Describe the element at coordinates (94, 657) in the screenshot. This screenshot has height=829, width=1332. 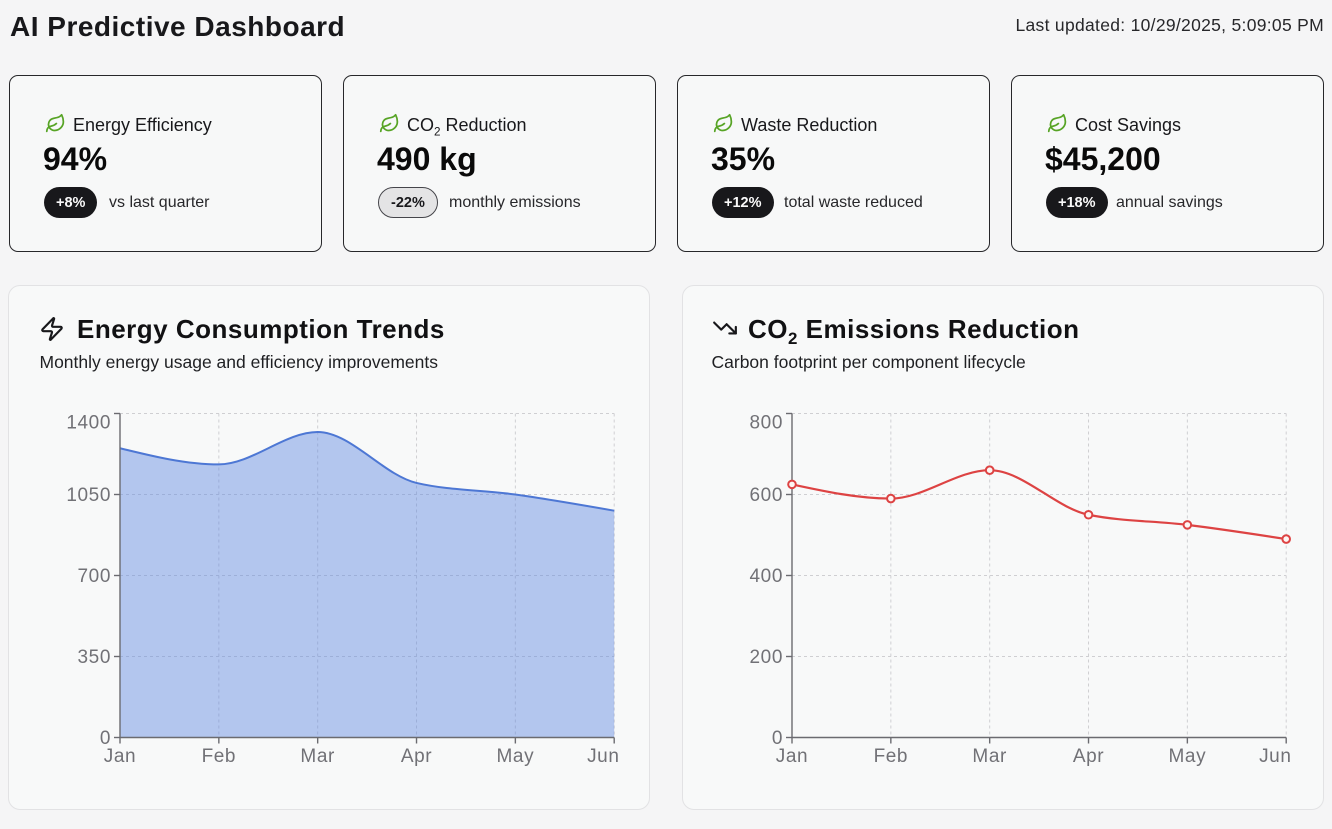
I see `svg-text: 350` at that location.